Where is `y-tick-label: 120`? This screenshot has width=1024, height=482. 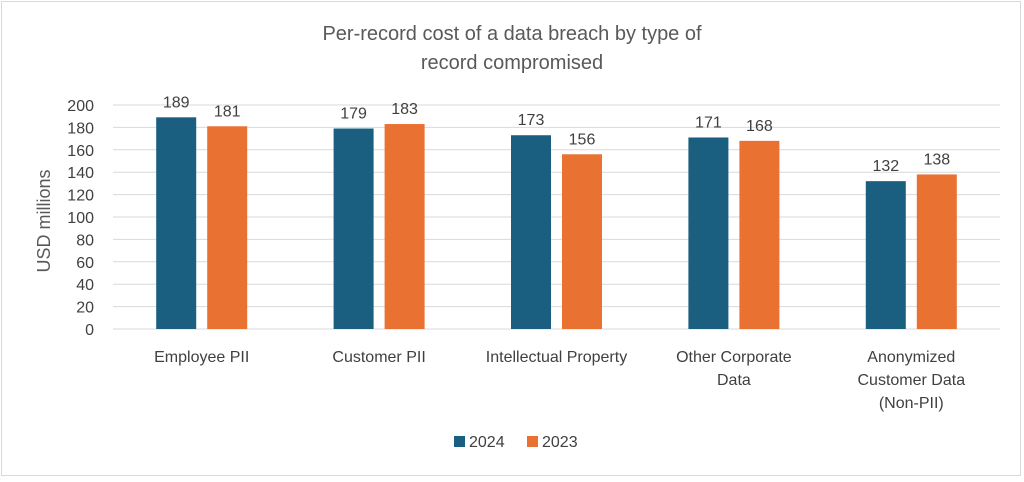 y-tick-label: 120 is located at coordinates (80, 196).